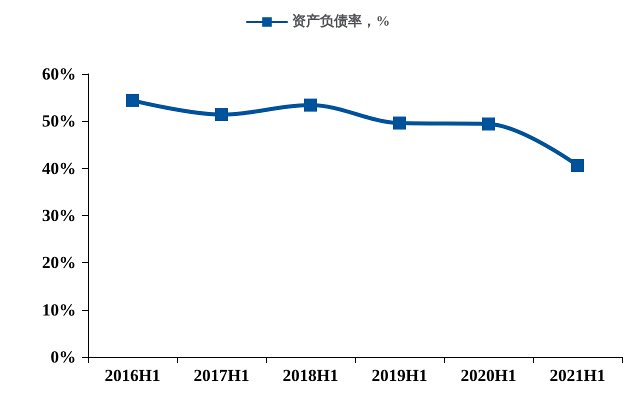 Image resolution: width=636 pixels, height=401 pixels. What do you see at coordinates (59, 168) in the screenshot?
I see `y-tick-label: 40%` at bounding box center [59, 168].